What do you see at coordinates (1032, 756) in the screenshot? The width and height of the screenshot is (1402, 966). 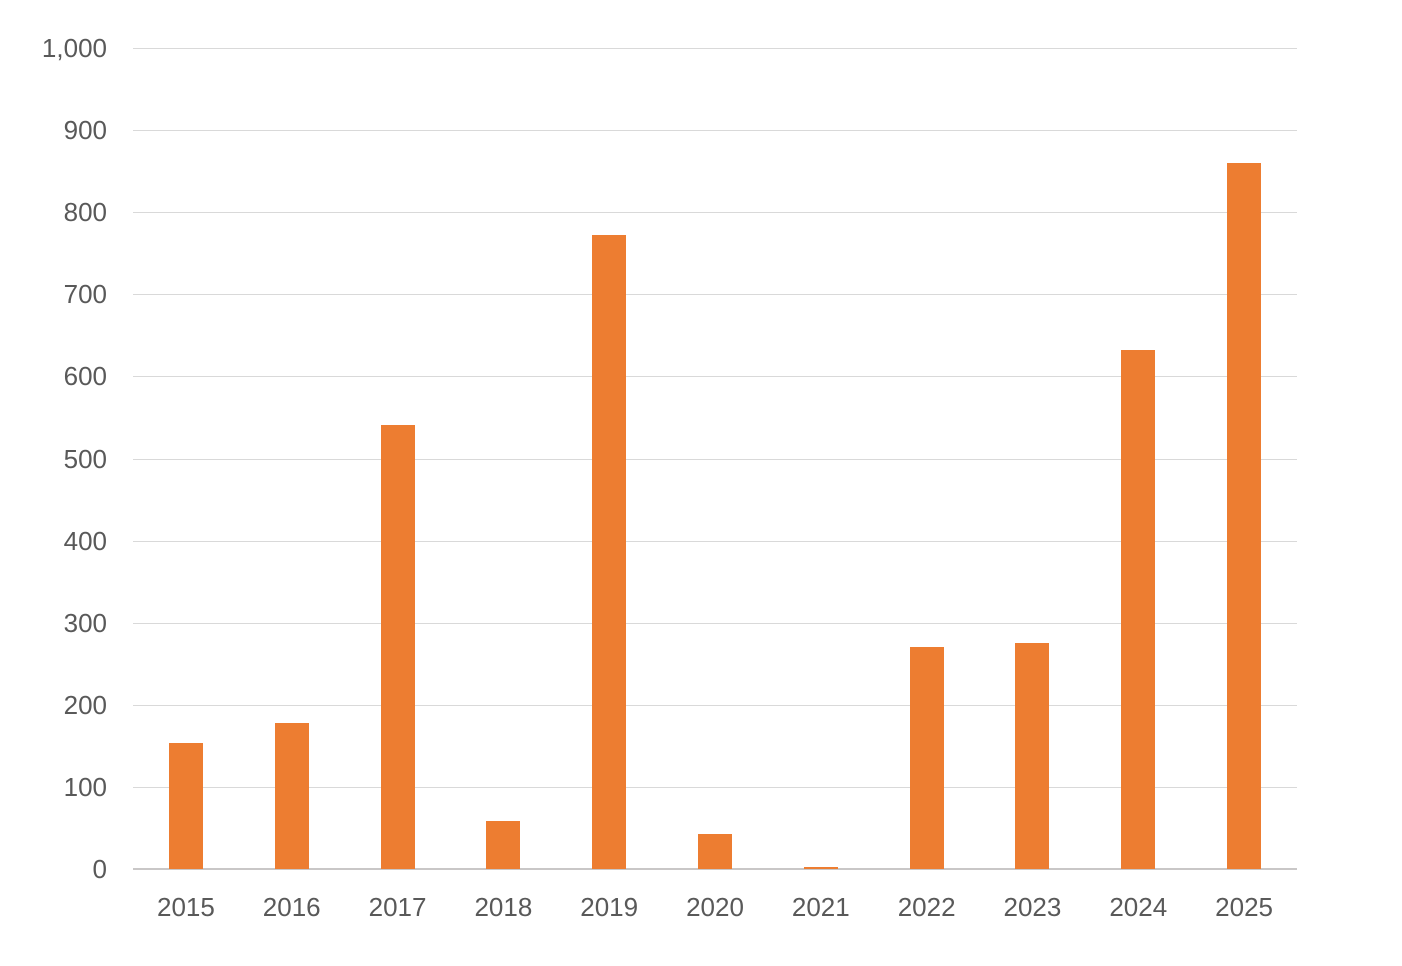 I see `bar-2023` at bounding box center [1032, 756].